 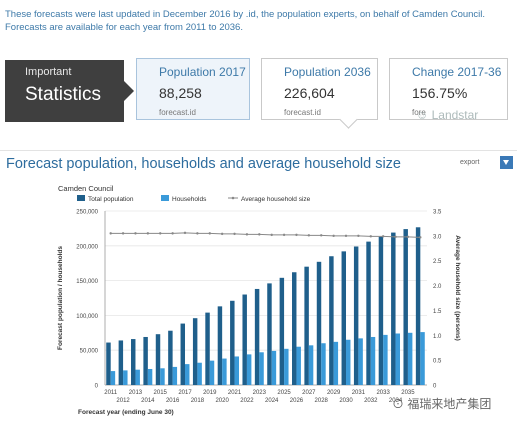 What do you see at coordinates (437, 287) in the screenshot?
I see `y2-tick-label: 2.0` at bounding box center [437, 287].